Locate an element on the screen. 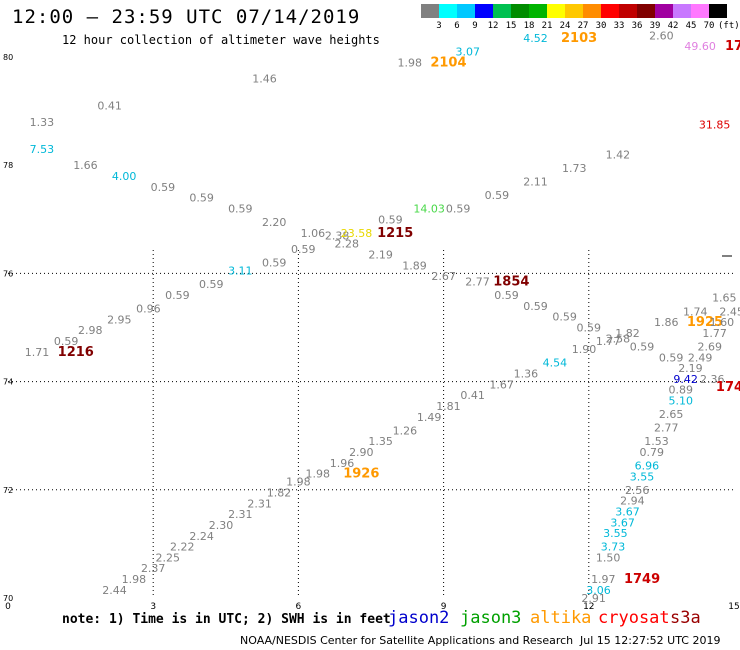 The height and width of the screenshot is (650, 740). wave-height-label: 2.22 is located at coordinates (182, 547).